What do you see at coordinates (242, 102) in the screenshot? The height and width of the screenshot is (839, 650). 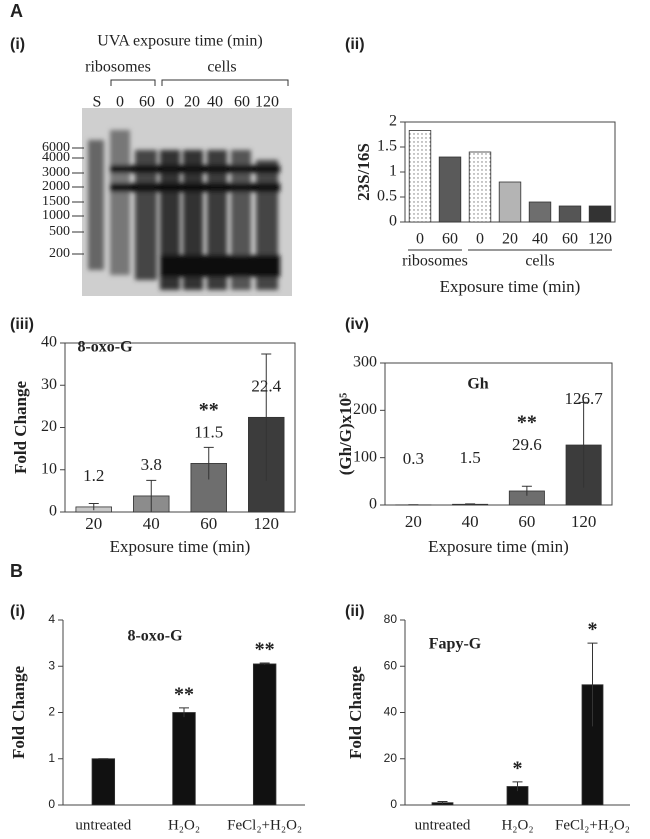 I see `gel-lane-label: 60` at bounding box center [242, 102].